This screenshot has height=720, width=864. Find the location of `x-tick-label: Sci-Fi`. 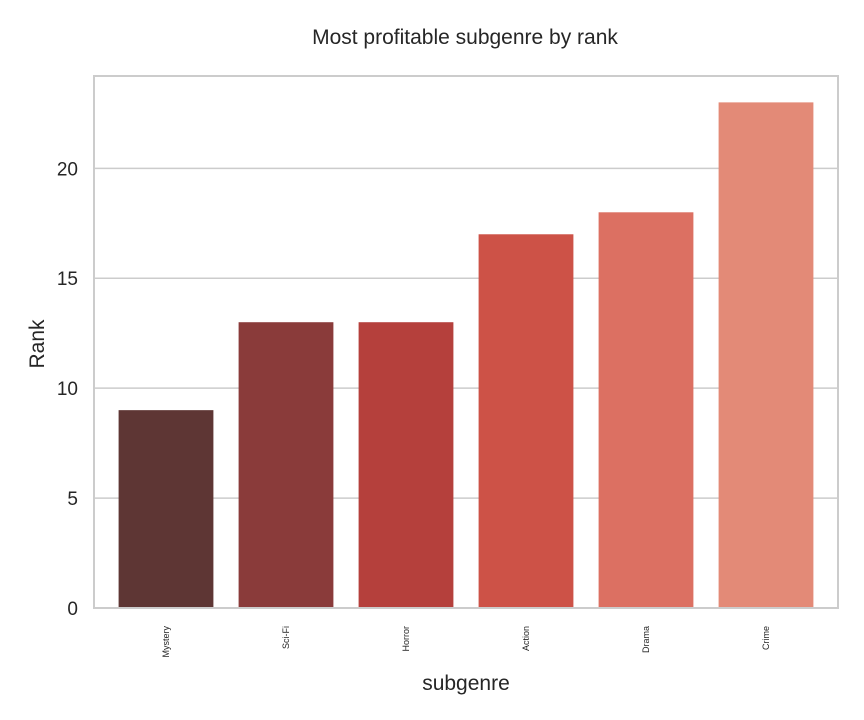

x-tick-label: Sci-Fi is located at coordinates (286, 637).